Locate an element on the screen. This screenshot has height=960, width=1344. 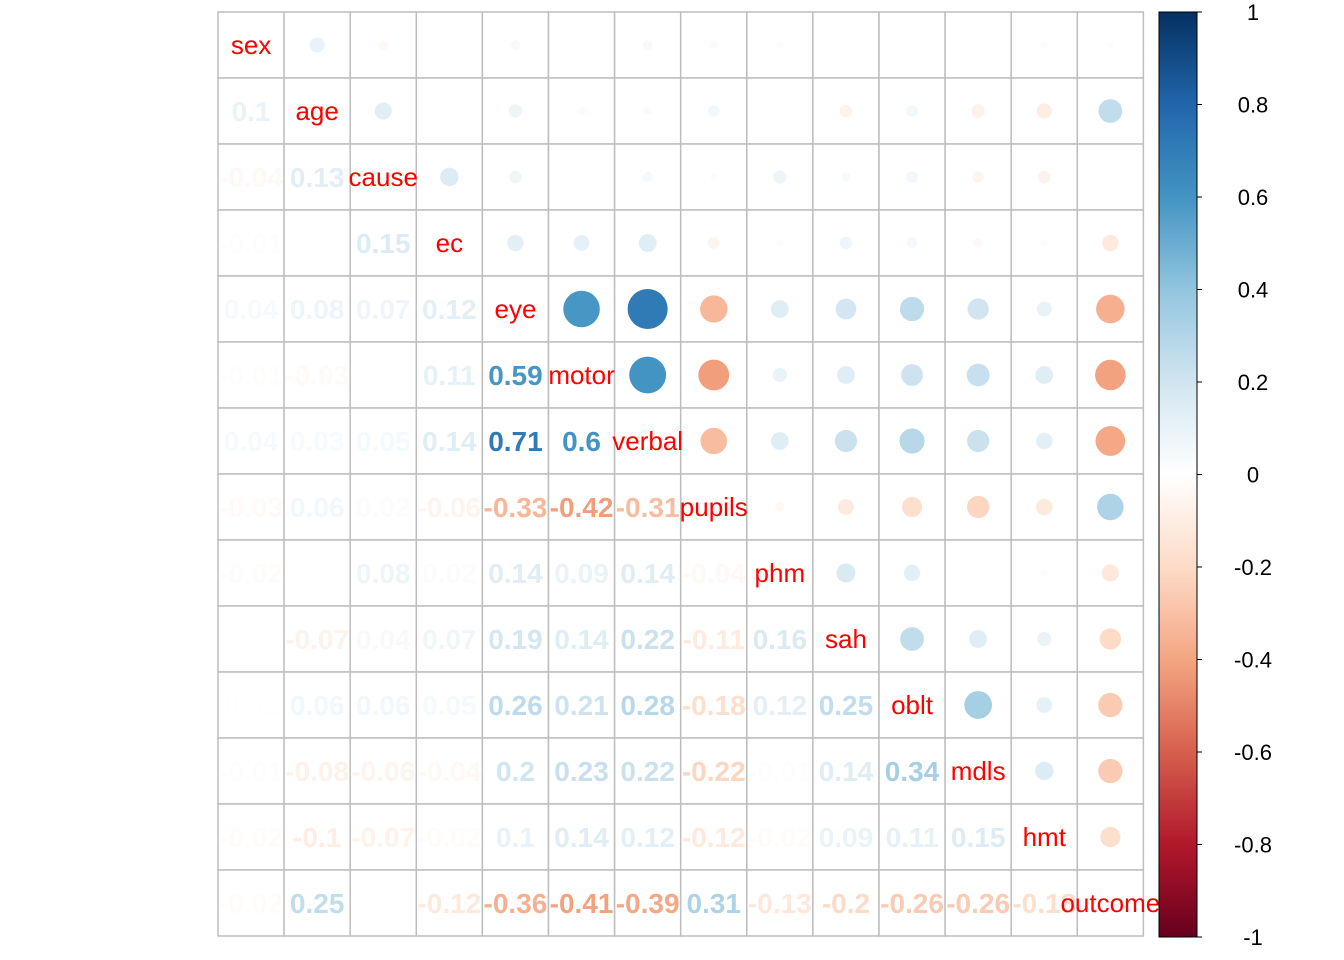
variable-label: outcome is located at coordinates (1110, 903).